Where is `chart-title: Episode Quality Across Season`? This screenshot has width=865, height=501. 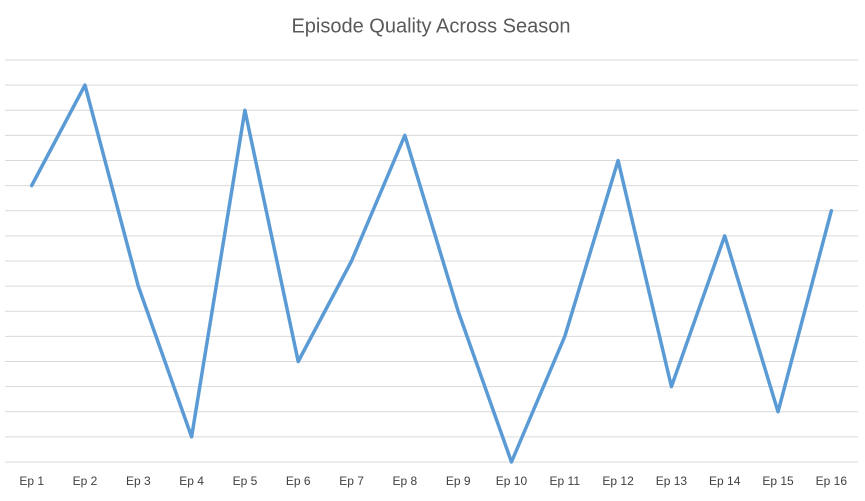 chart-title: Episode Quality Across Season is located at coordinates (430, 26).